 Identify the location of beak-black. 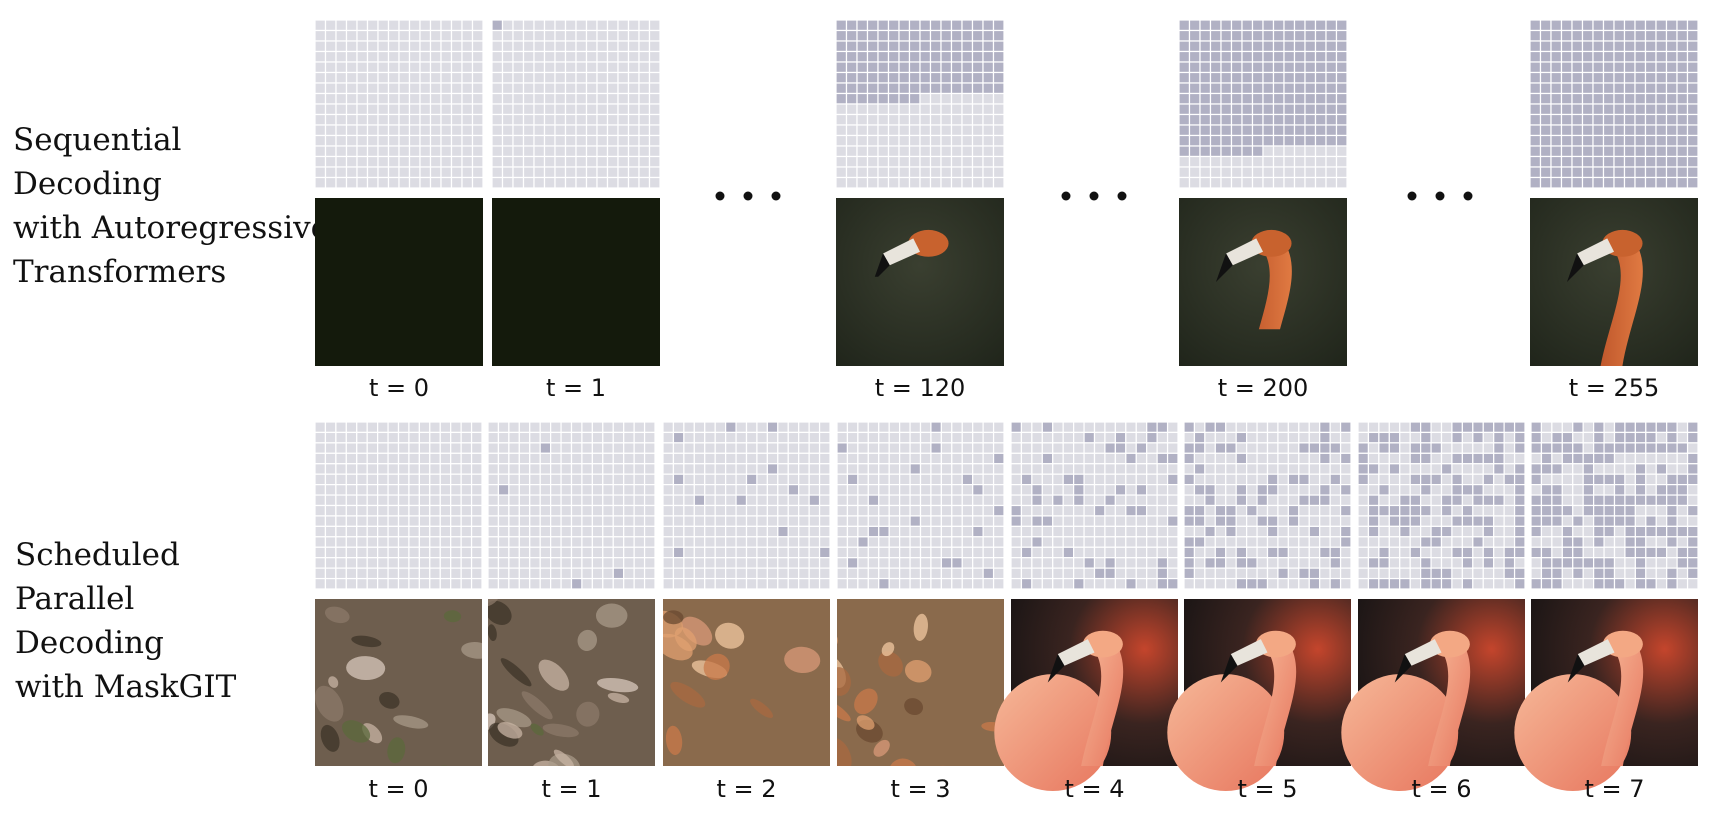
(1224, 267).